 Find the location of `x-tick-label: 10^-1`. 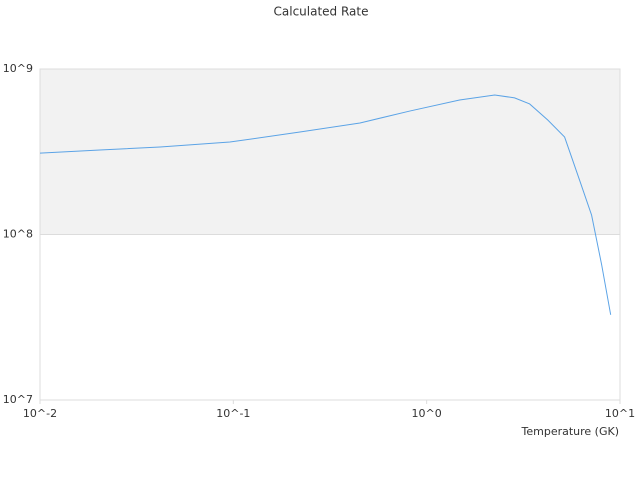

x-tick-label: 10^-1 is located at coordinates (233, 413).